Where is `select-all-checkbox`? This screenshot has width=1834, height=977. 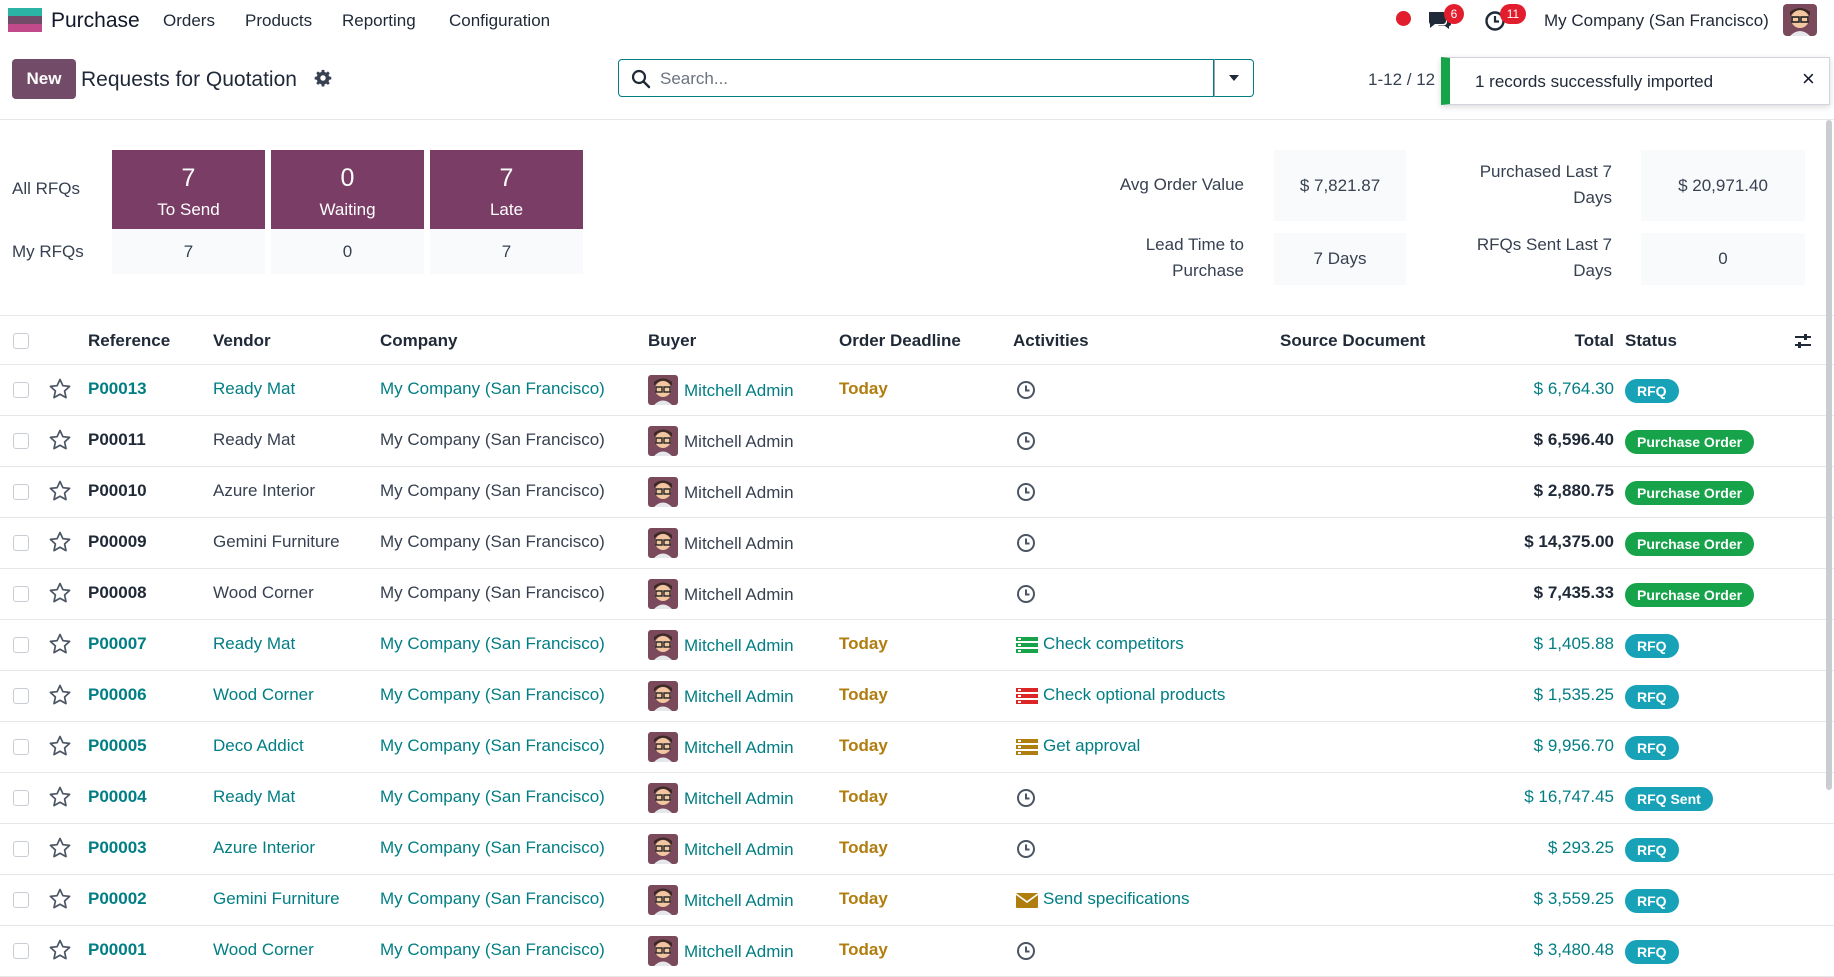
select-all-checkbox is located at coordinates (21, 341).